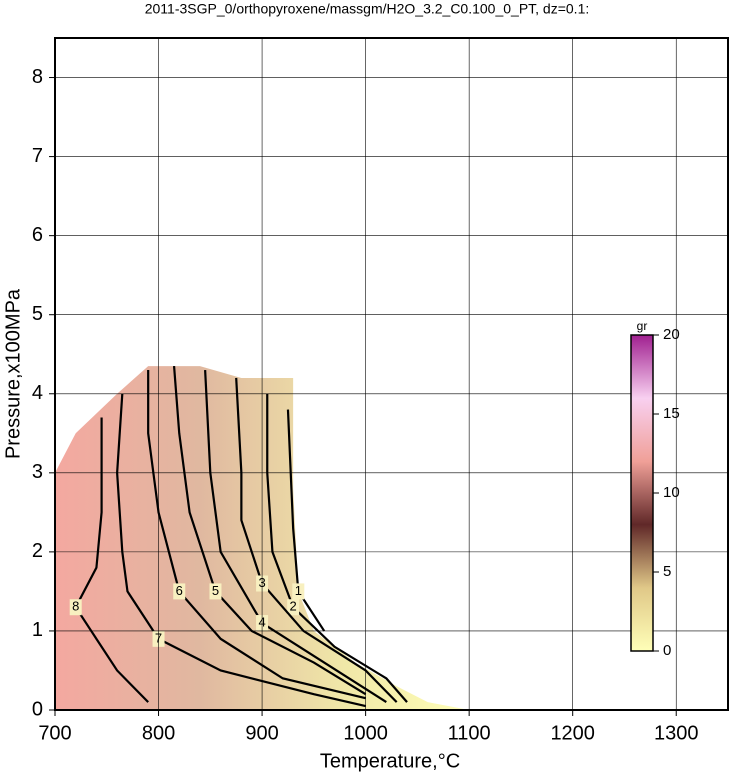 Image resolution: width=734 pixels, height=781 pixels. I want to click on contour-label: 5, so click(215, 590).